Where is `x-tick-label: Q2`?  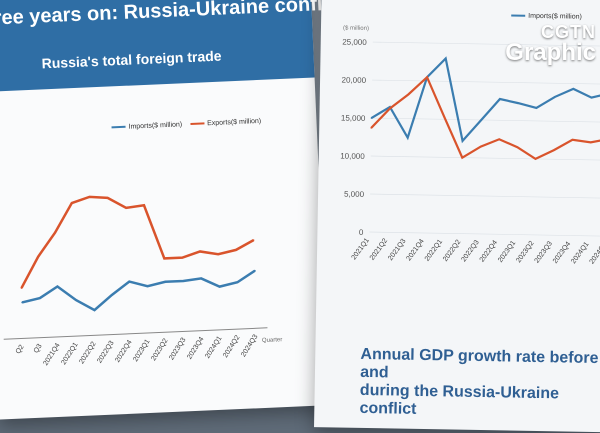 x-tick-label: Q2 is located at coordinates (20, 350).